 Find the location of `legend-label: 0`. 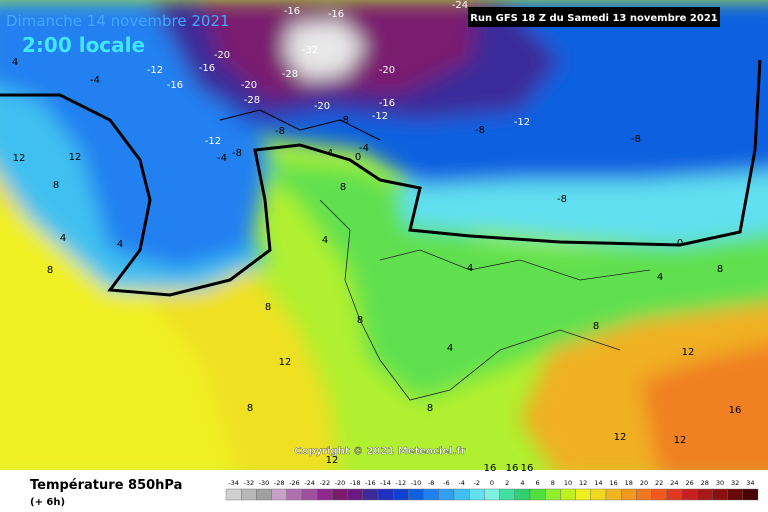

legend-label: 0 is located at coordinates (492, 483).